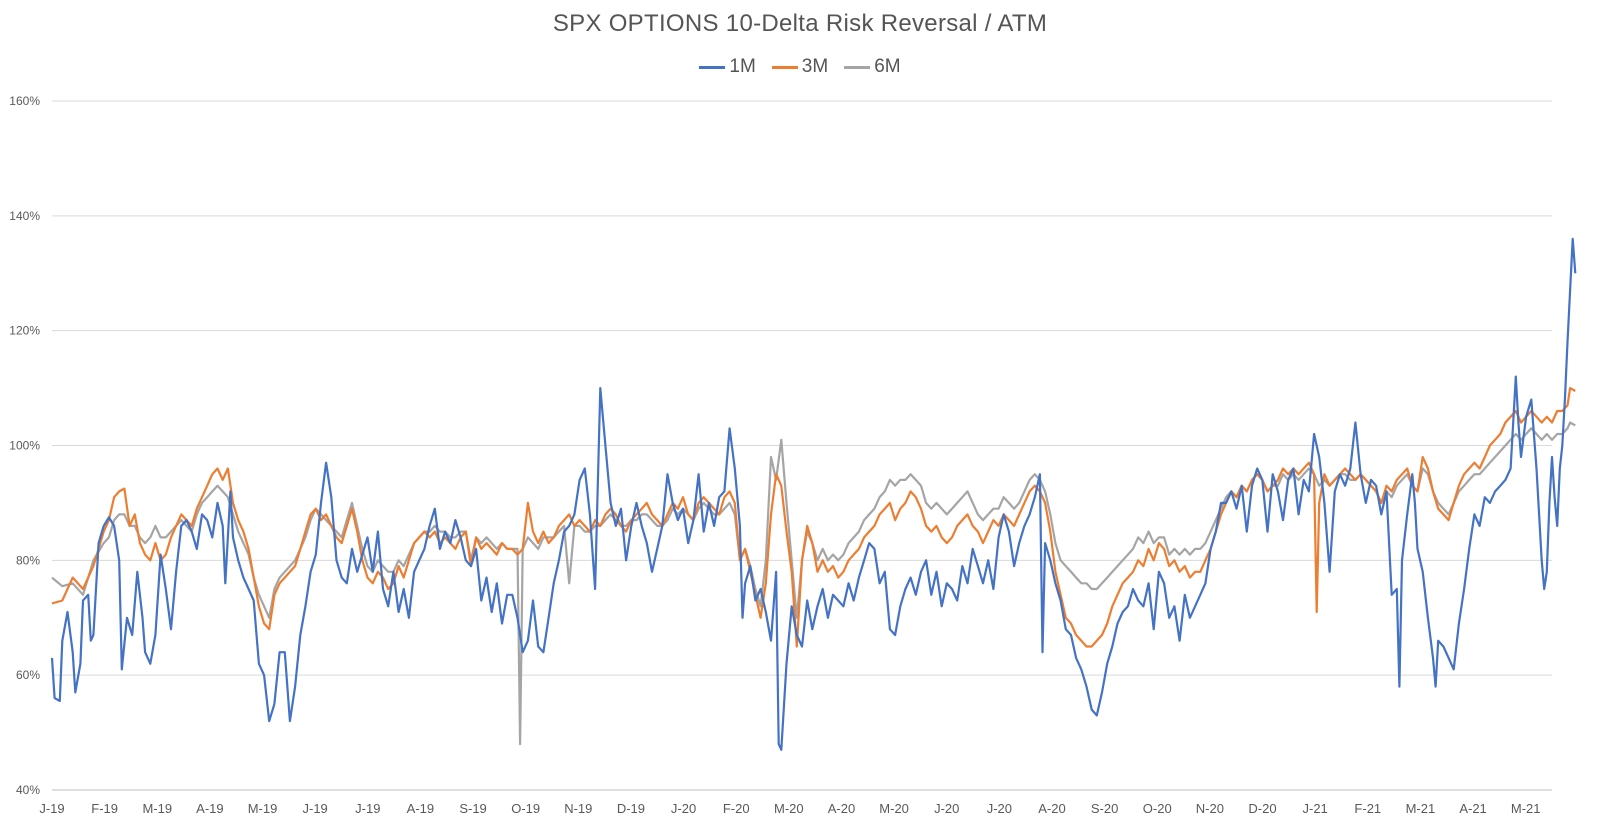  What do you see at coordinates (104, 808) in the screenshot?
I see `x-tick-label: F-19` at bounding box center [104, 808].